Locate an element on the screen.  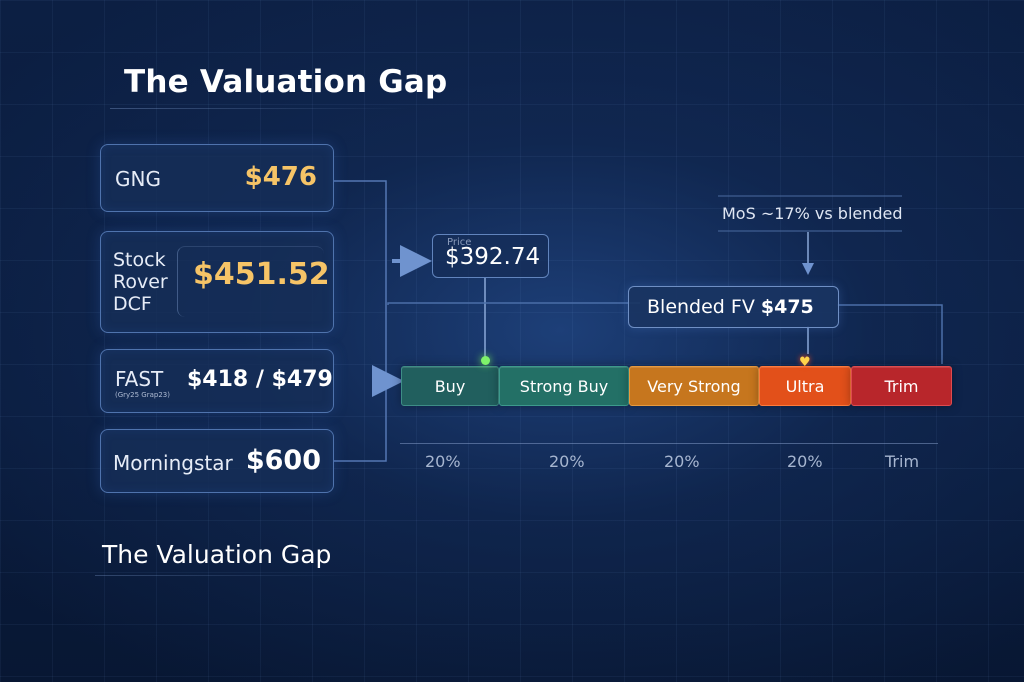
card-value: $600 is located at coordinates (283, 460).